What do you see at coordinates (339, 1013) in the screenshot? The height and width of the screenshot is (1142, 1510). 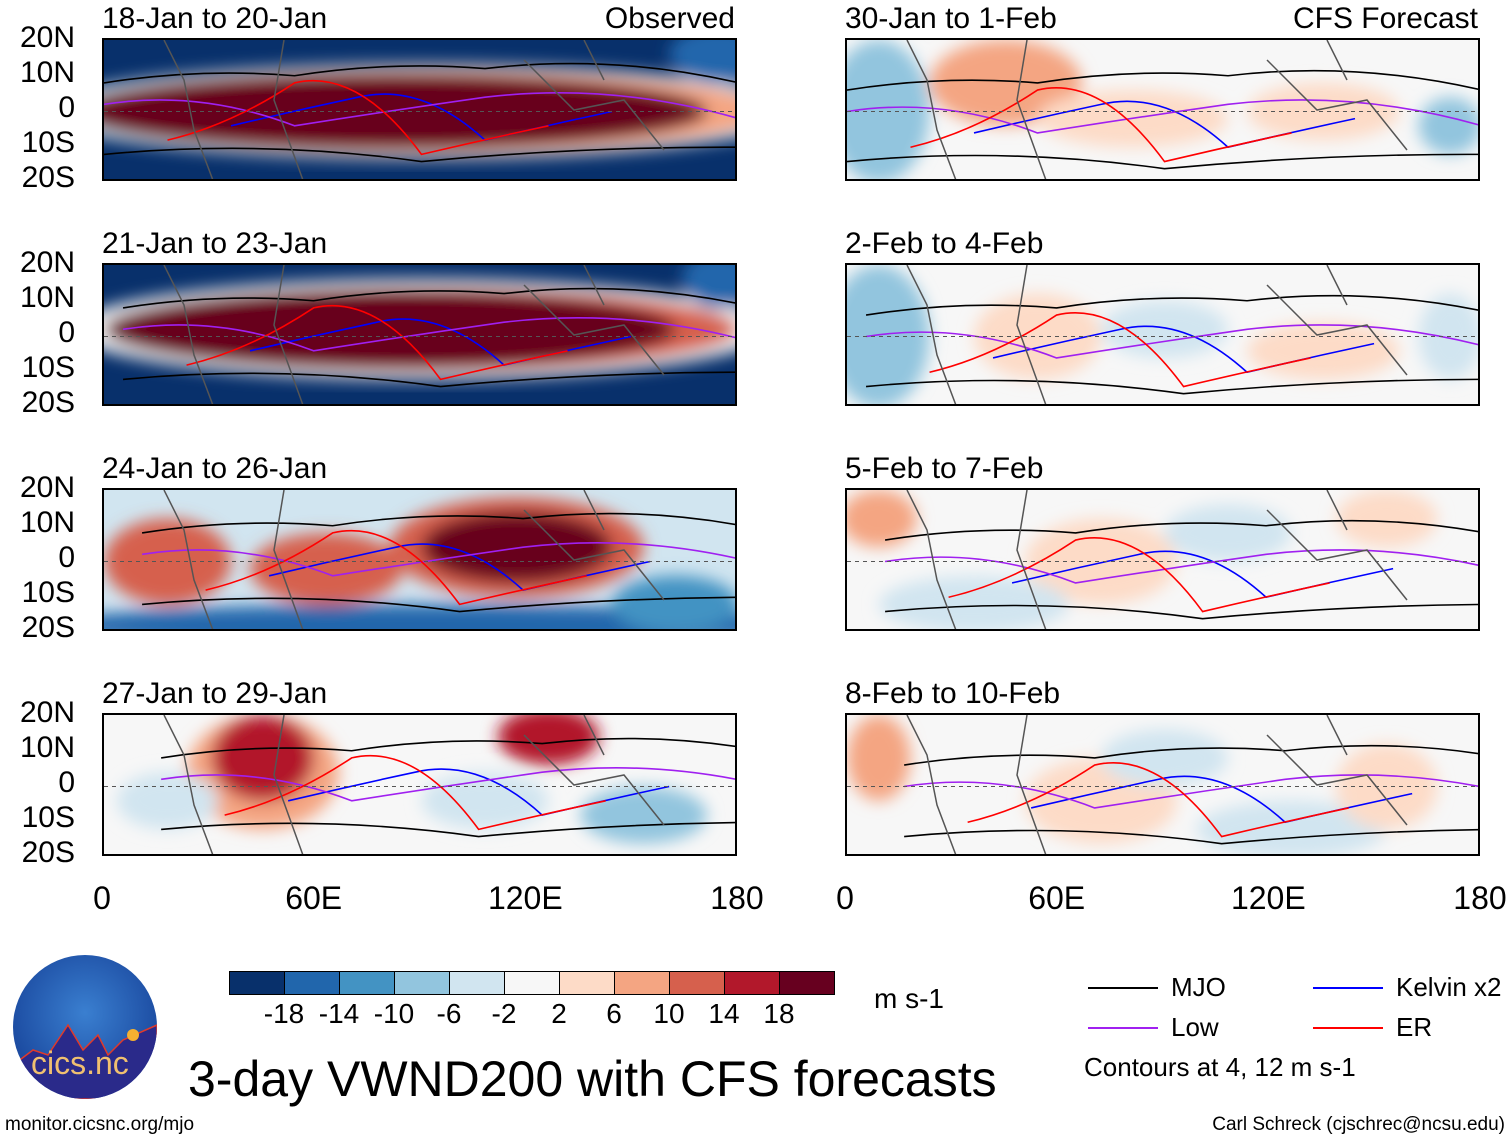 I see `colorbar-label: -14` at bounding box center [339, 1013].